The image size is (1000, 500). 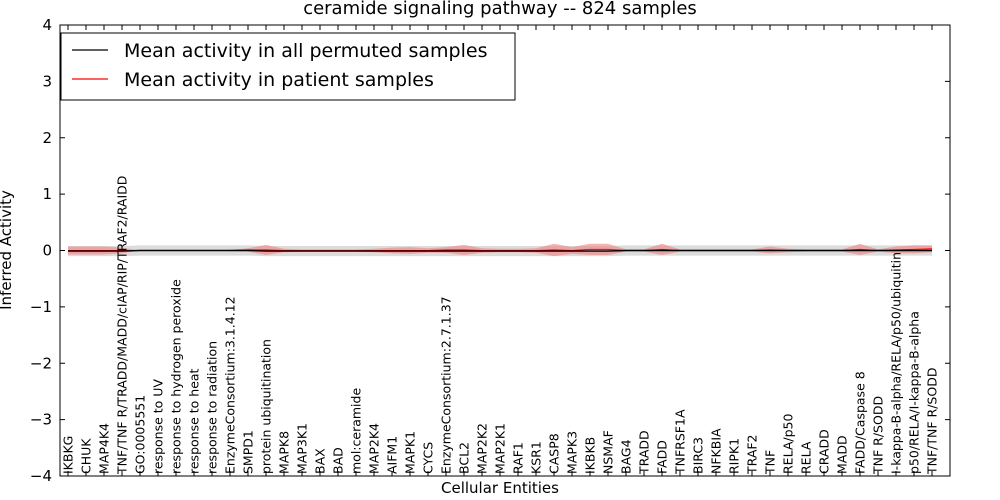 I want to click on category-label: MADD, so click(x=842, y=454).